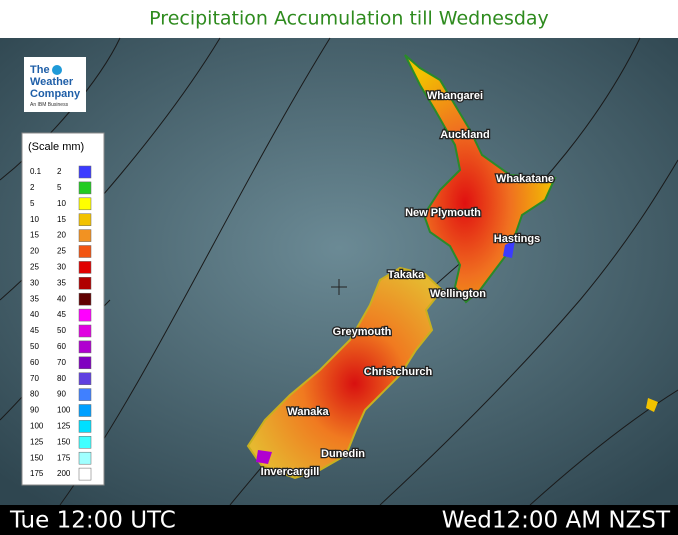 The width and height of the screenshot is (678, 535). Describe the element at coordinates (34, 314) in the screenshot. I see `legend-min: 40` at that location.